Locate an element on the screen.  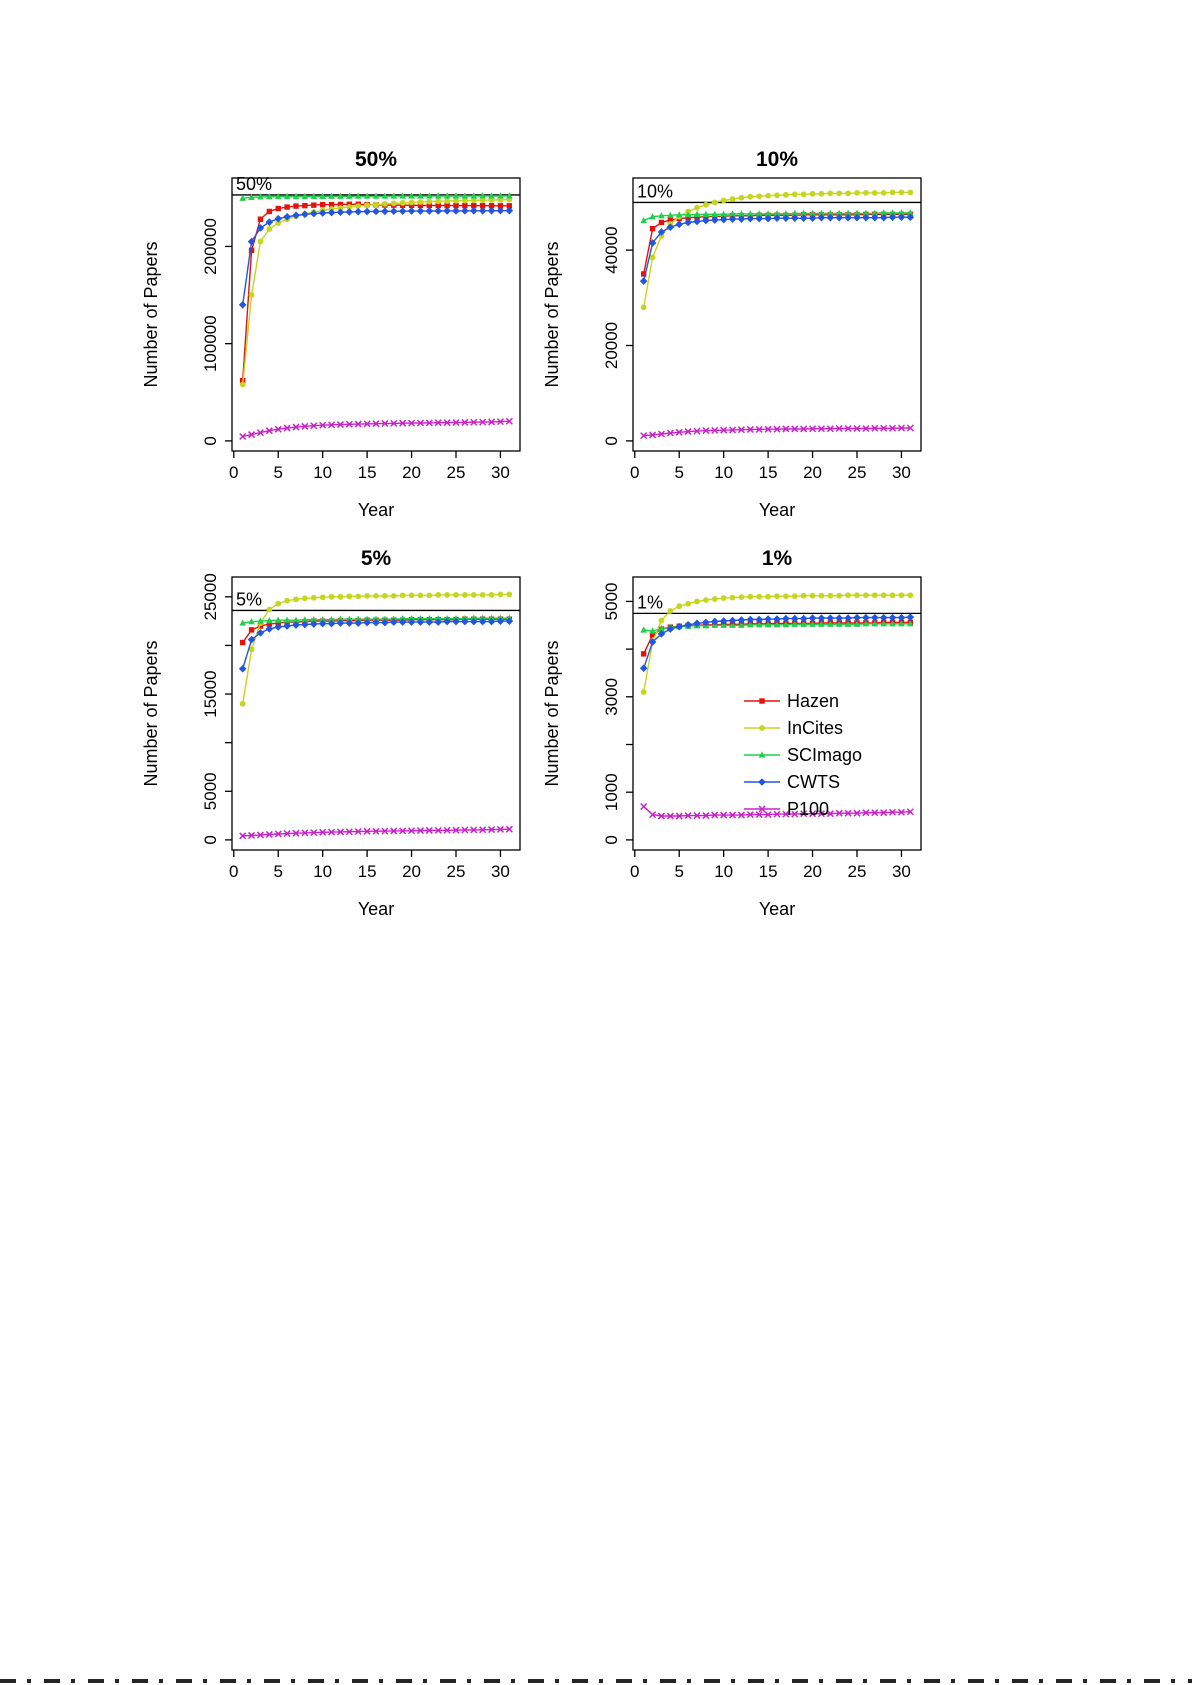
y-tick-label: 40000 is located at coordinates (611, 249).